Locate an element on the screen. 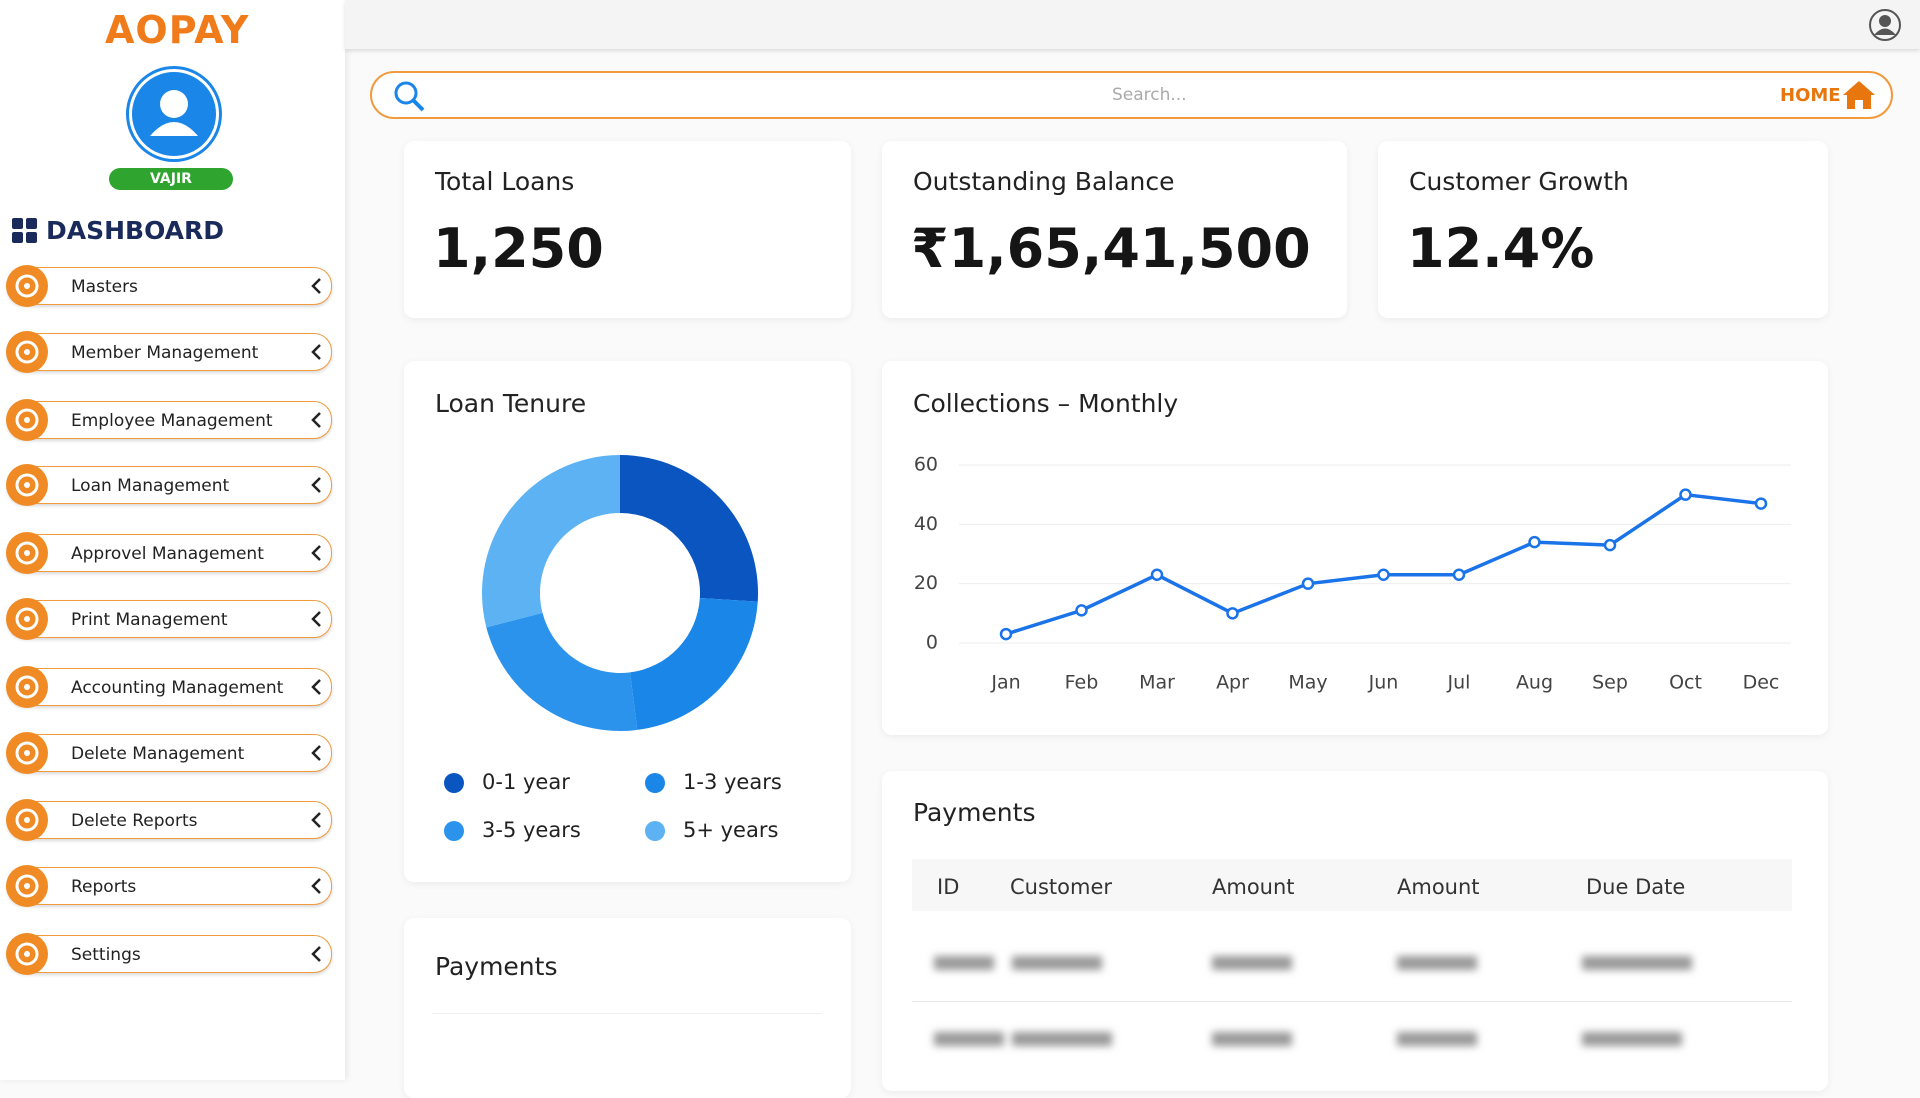  stat-label: Total Loans is located at coordinates (505, 181).